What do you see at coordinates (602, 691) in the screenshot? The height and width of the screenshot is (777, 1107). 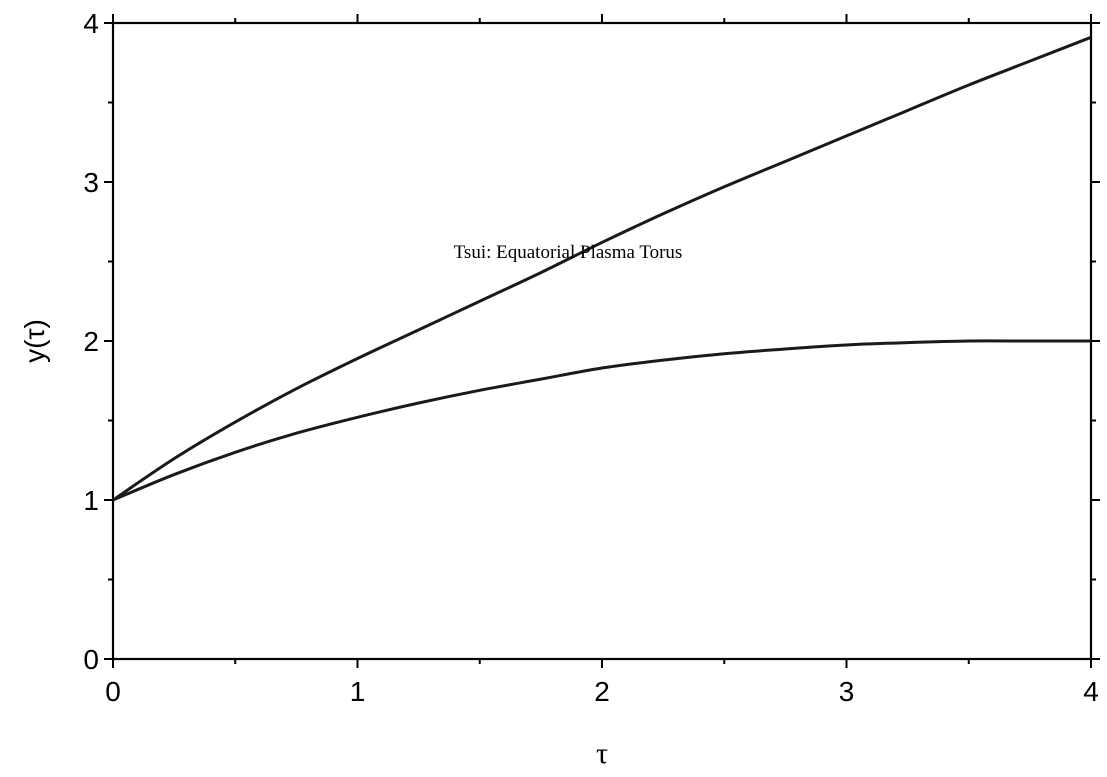 I see `x-tick-label: 2` at bounding box center [602, 691].